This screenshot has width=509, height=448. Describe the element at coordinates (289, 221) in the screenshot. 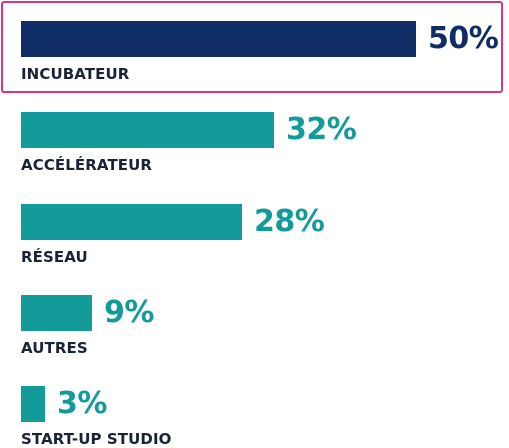

I see `data-label: 28%` at that location.